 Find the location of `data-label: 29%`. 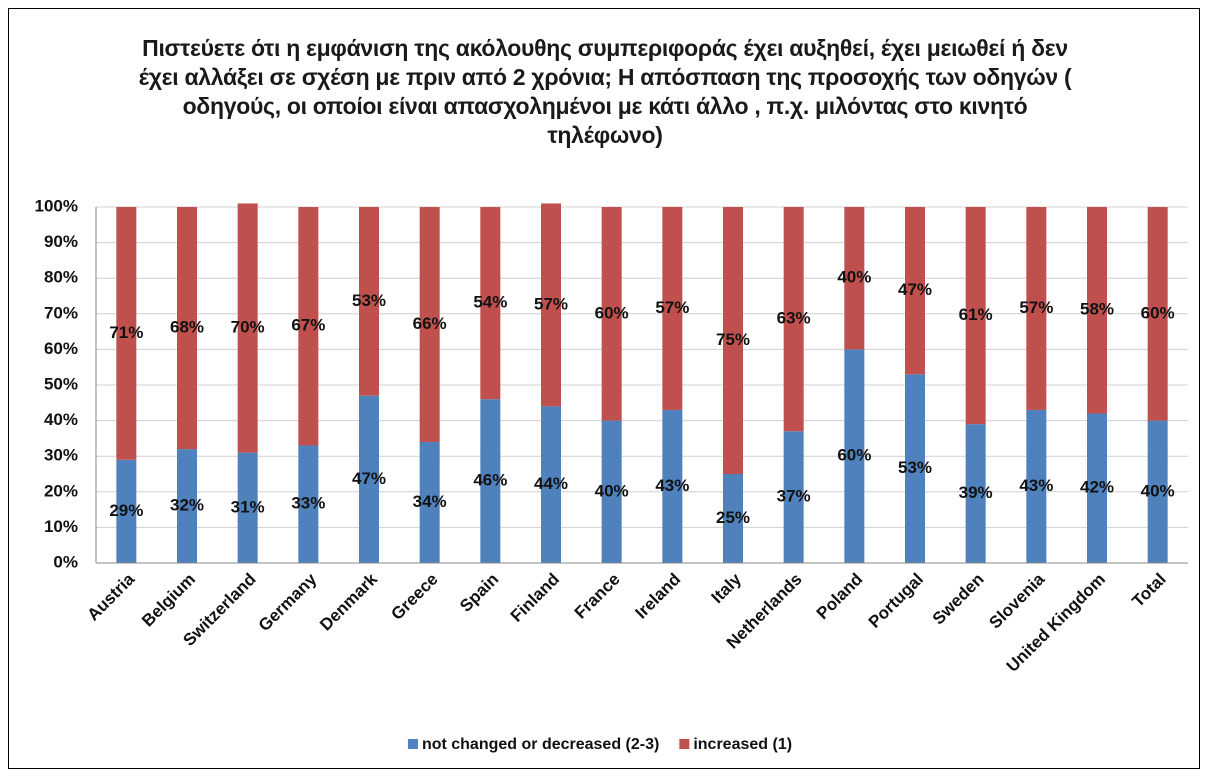

data-label: 29% is located at coordinates (126, 510).